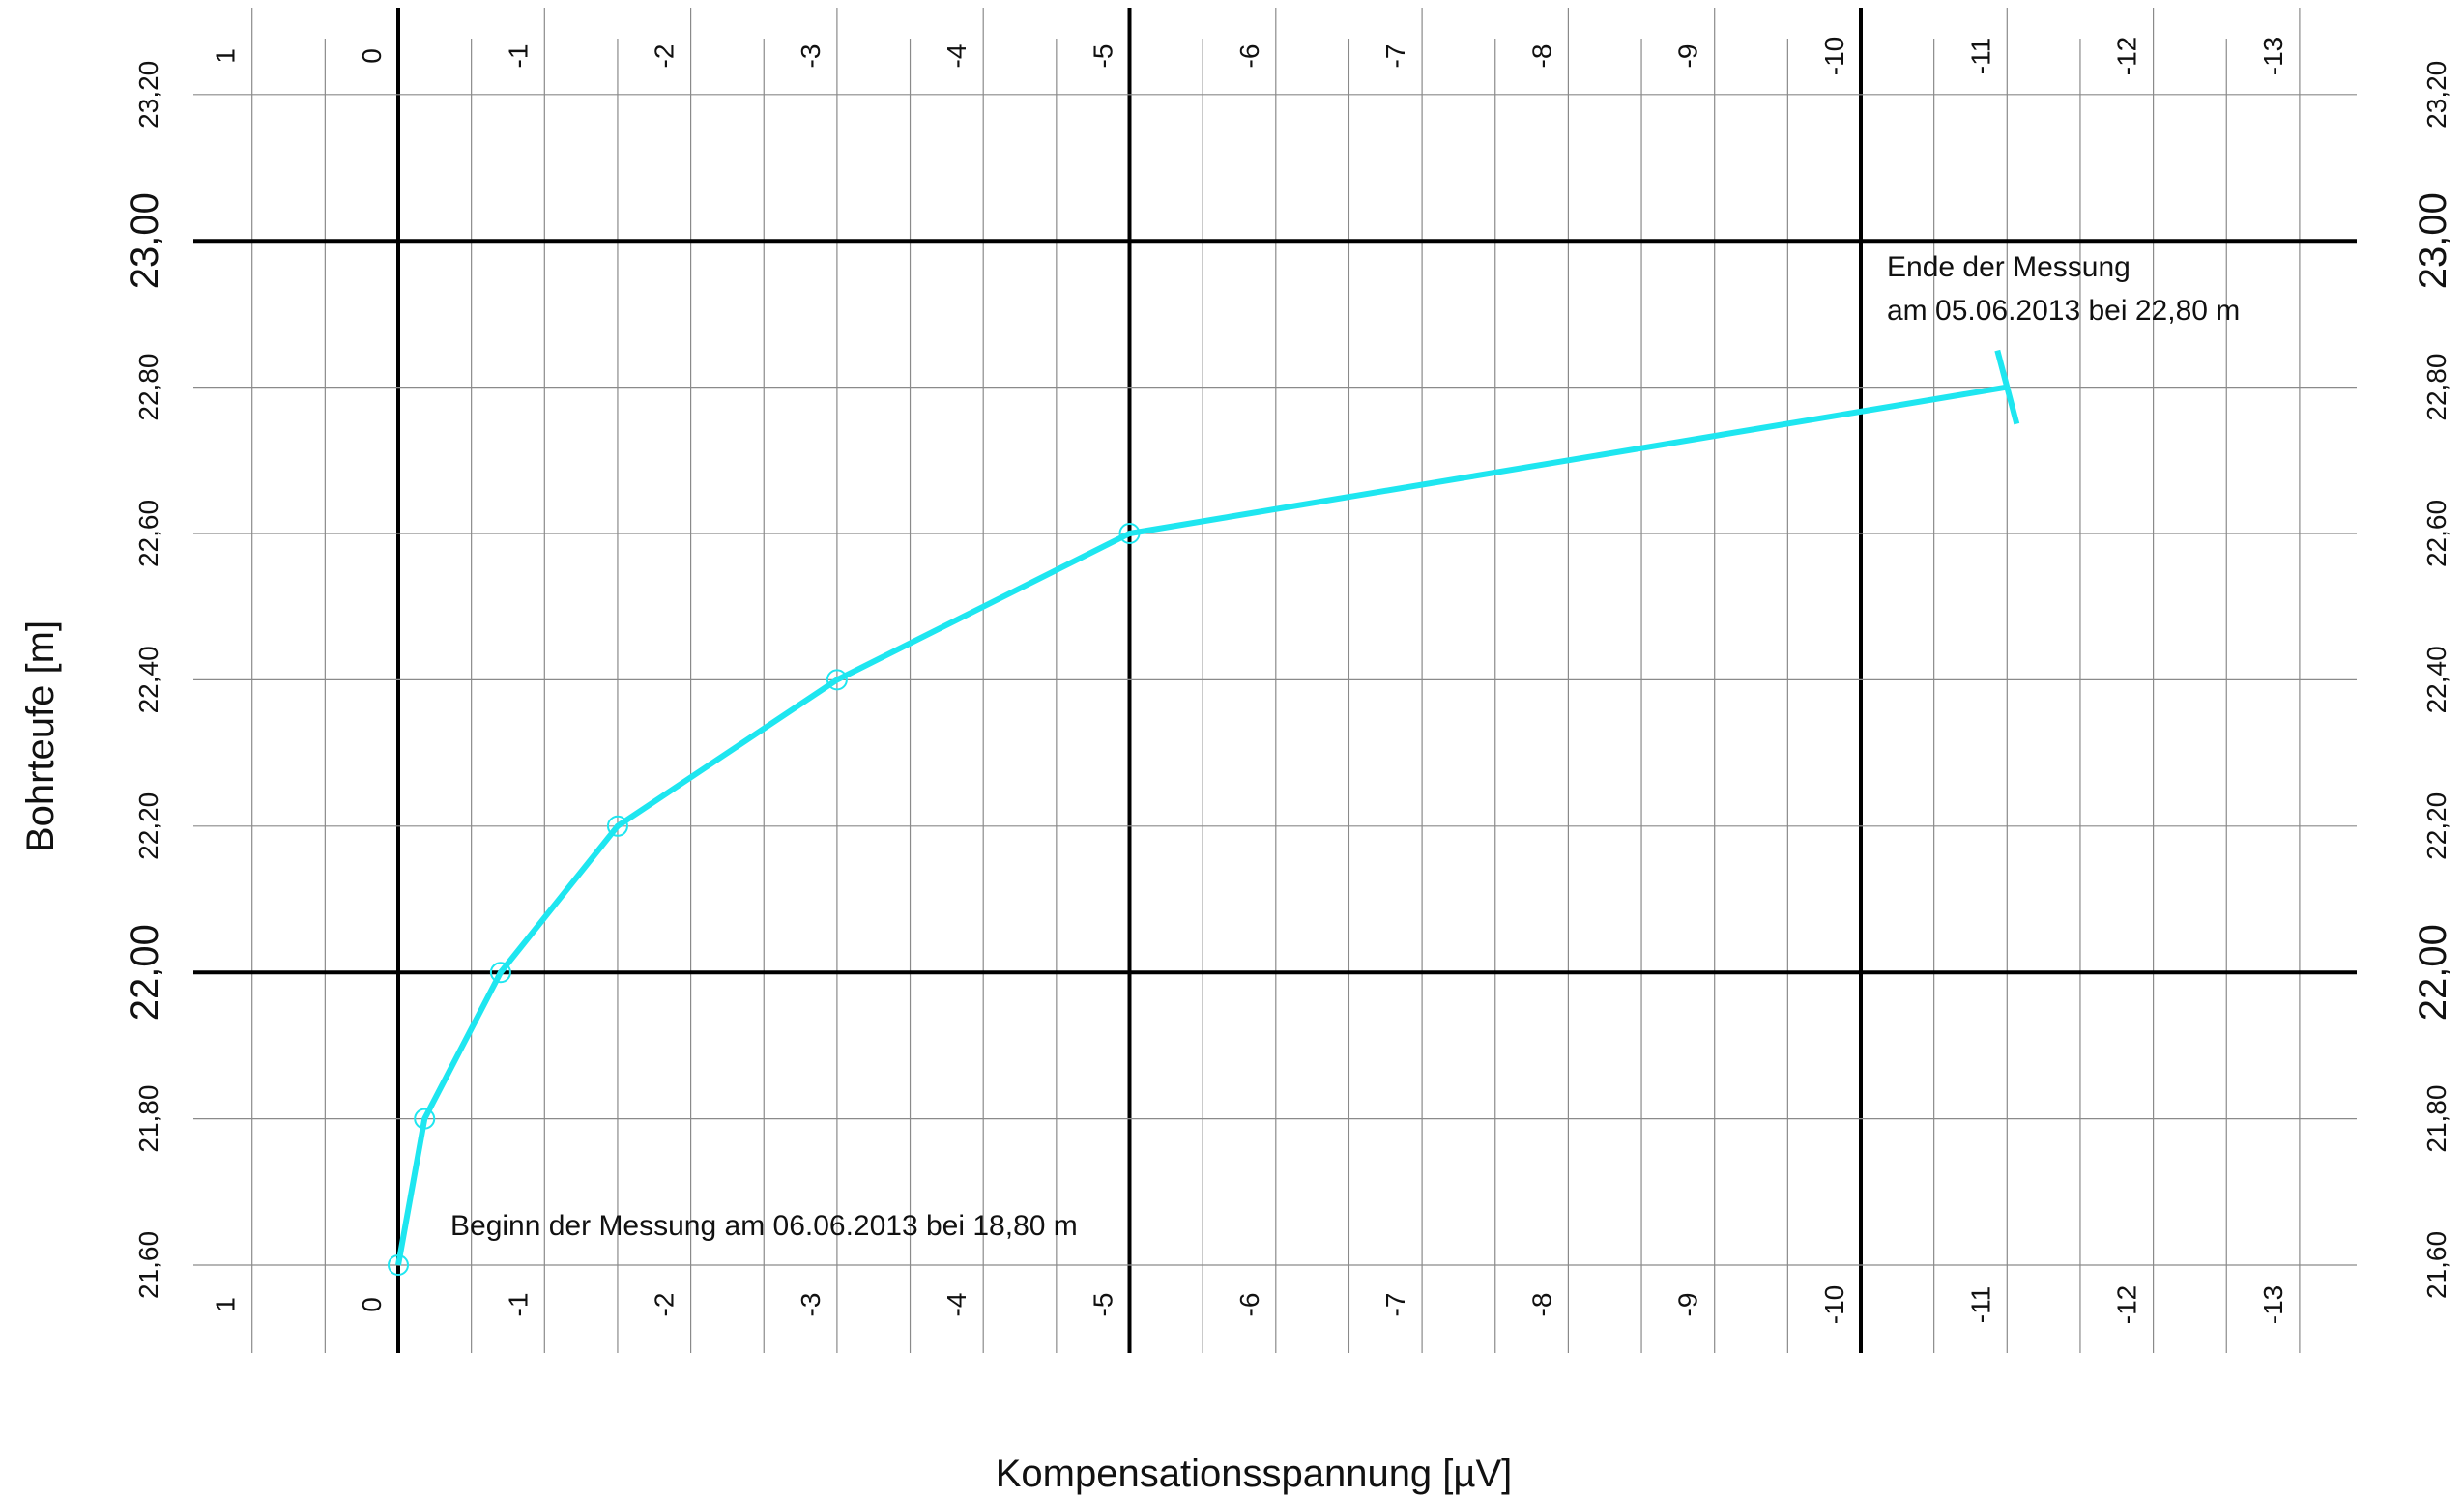  Describe the element at coordinates (665, 56) in the screenshot. I see `x-tick-label-top: -2` at that location.